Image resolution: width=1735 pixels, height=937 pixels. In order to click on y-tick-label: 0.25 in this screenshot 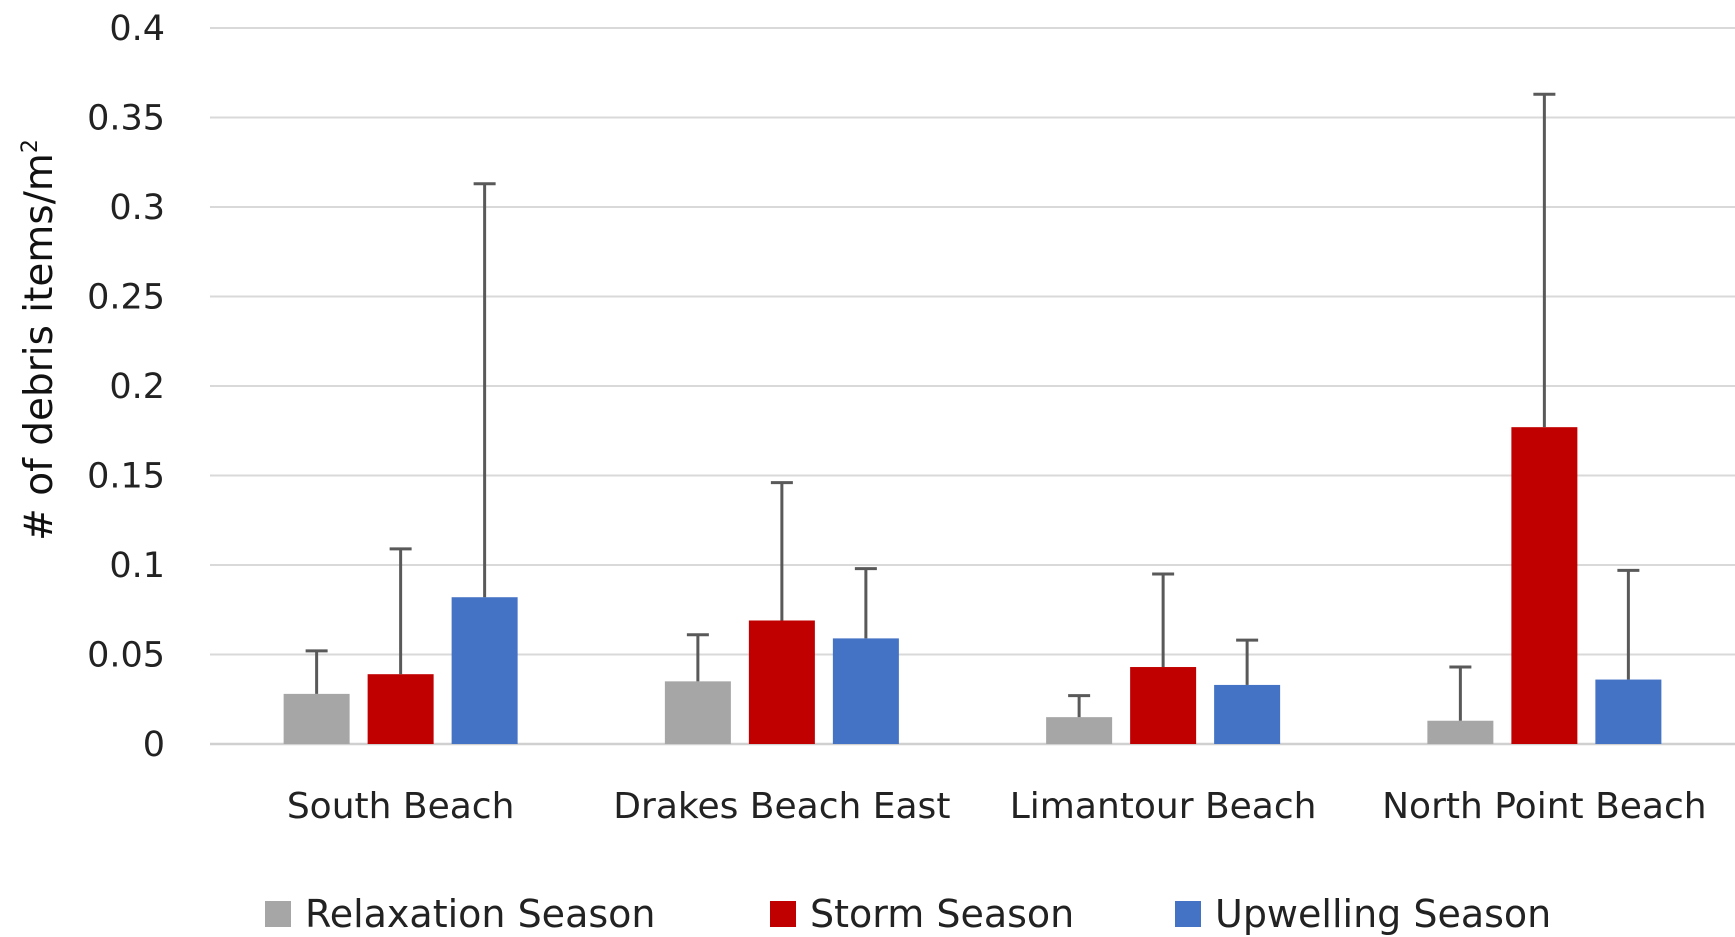, I will do `click(126, 298)`.